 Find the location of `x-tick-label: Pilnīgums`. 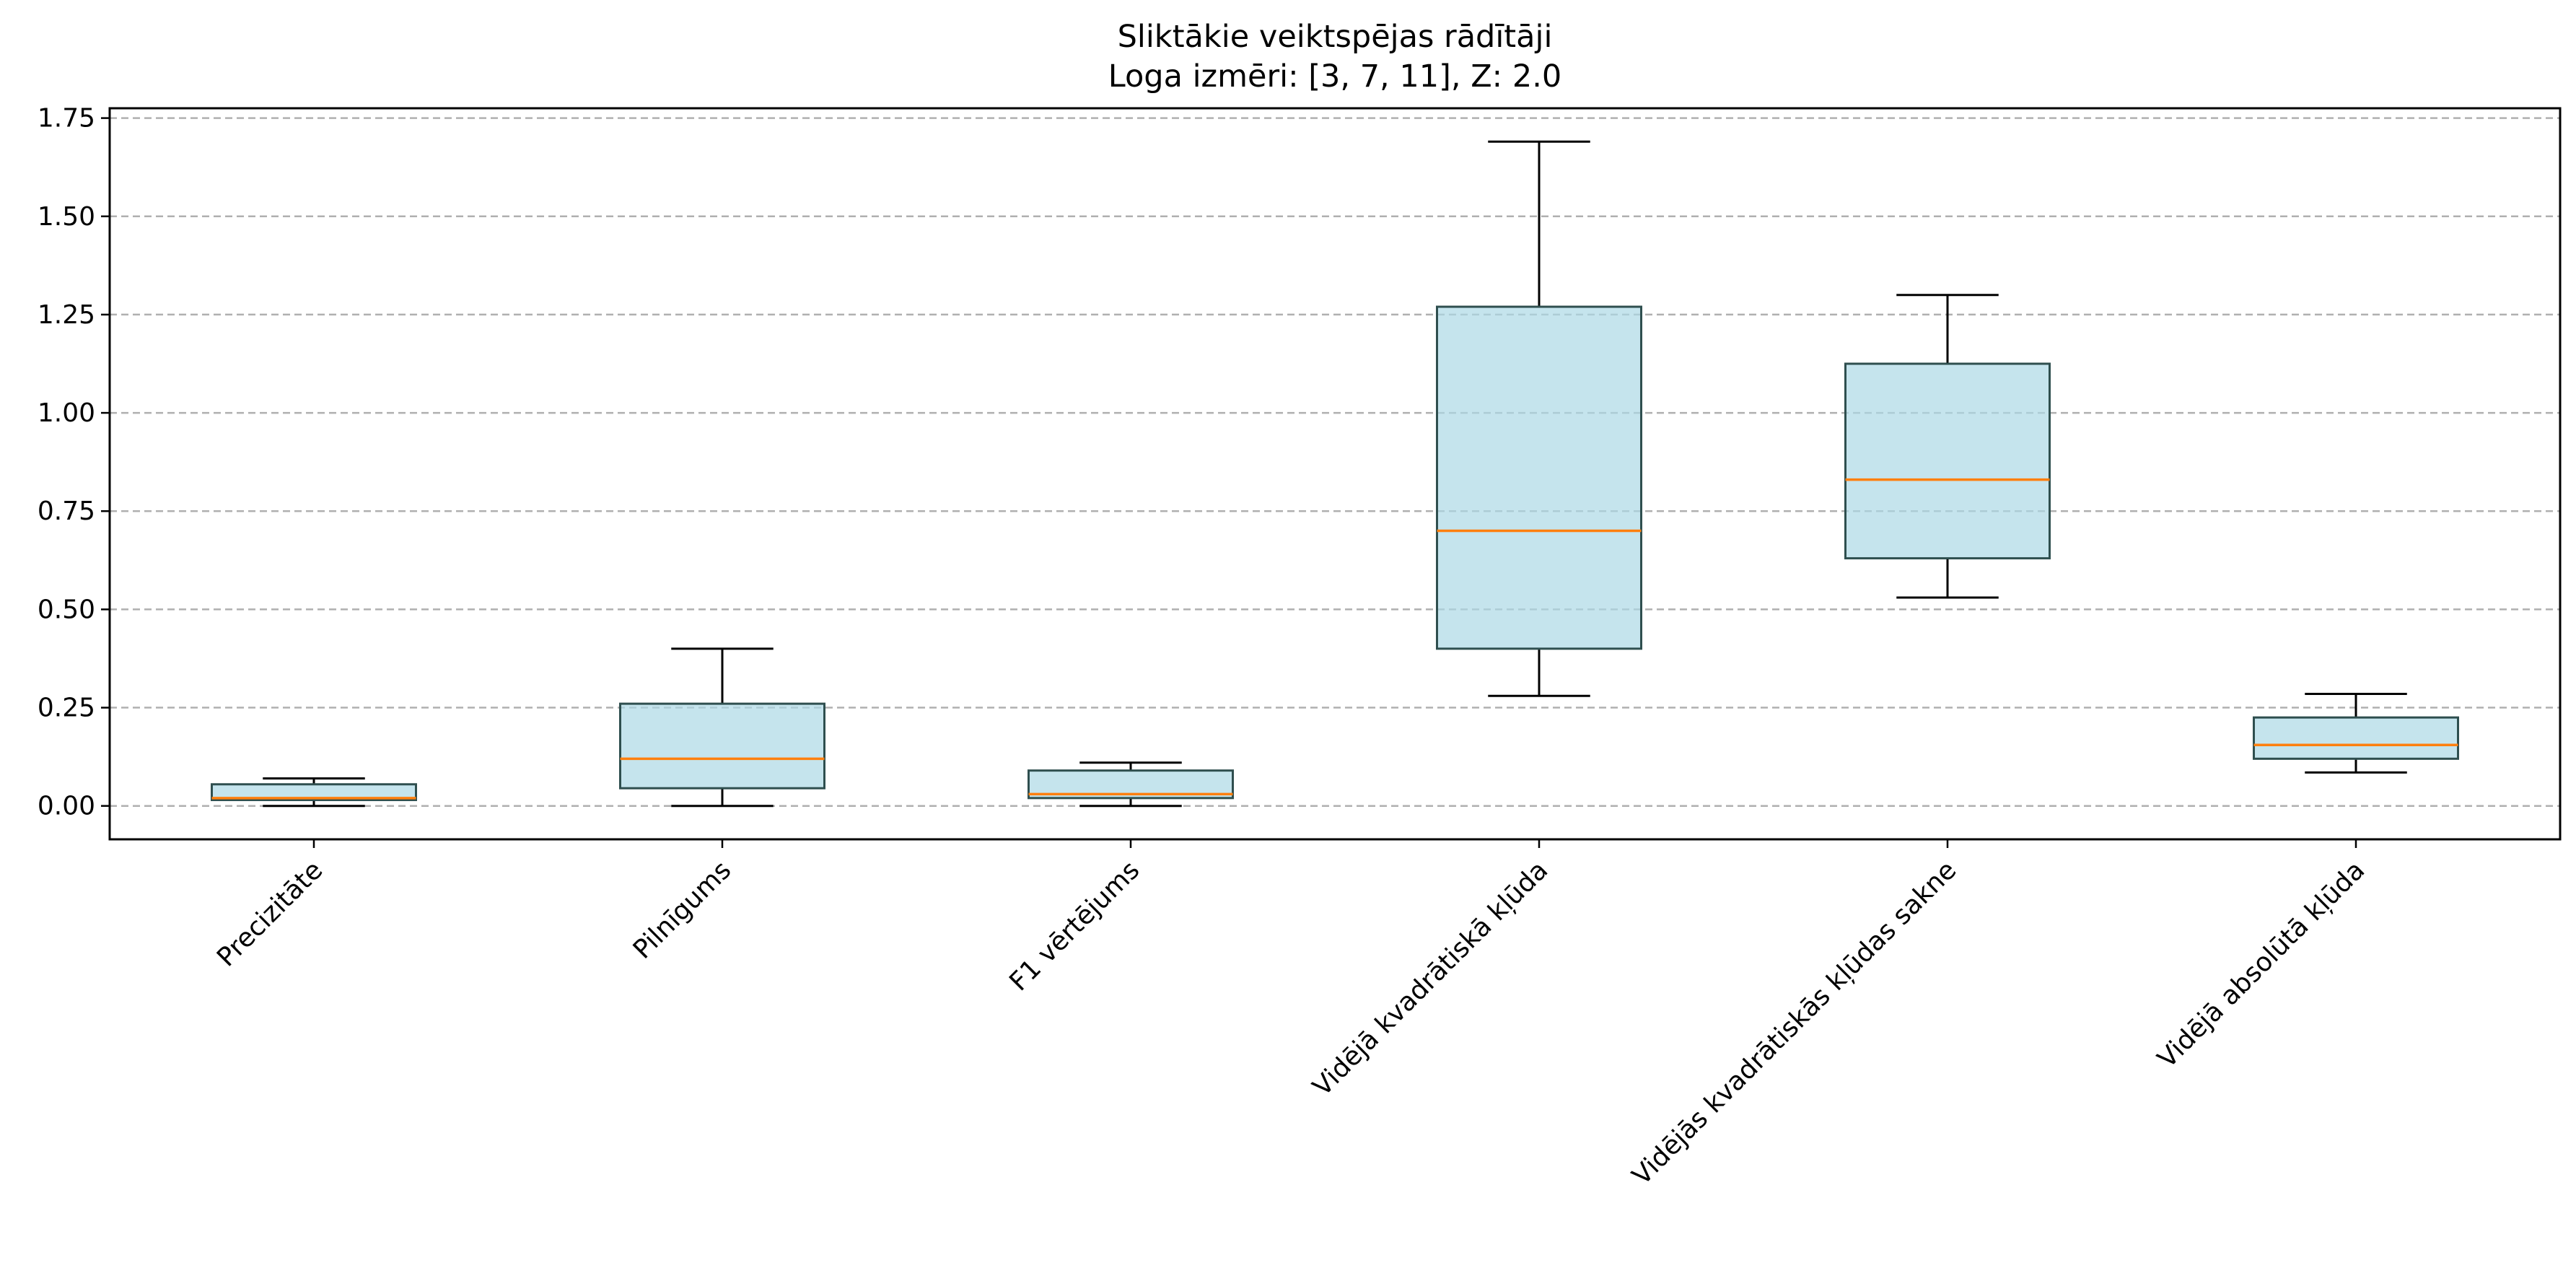

x-tick-label: Pilnīgums is located at coordinates (682, 909).